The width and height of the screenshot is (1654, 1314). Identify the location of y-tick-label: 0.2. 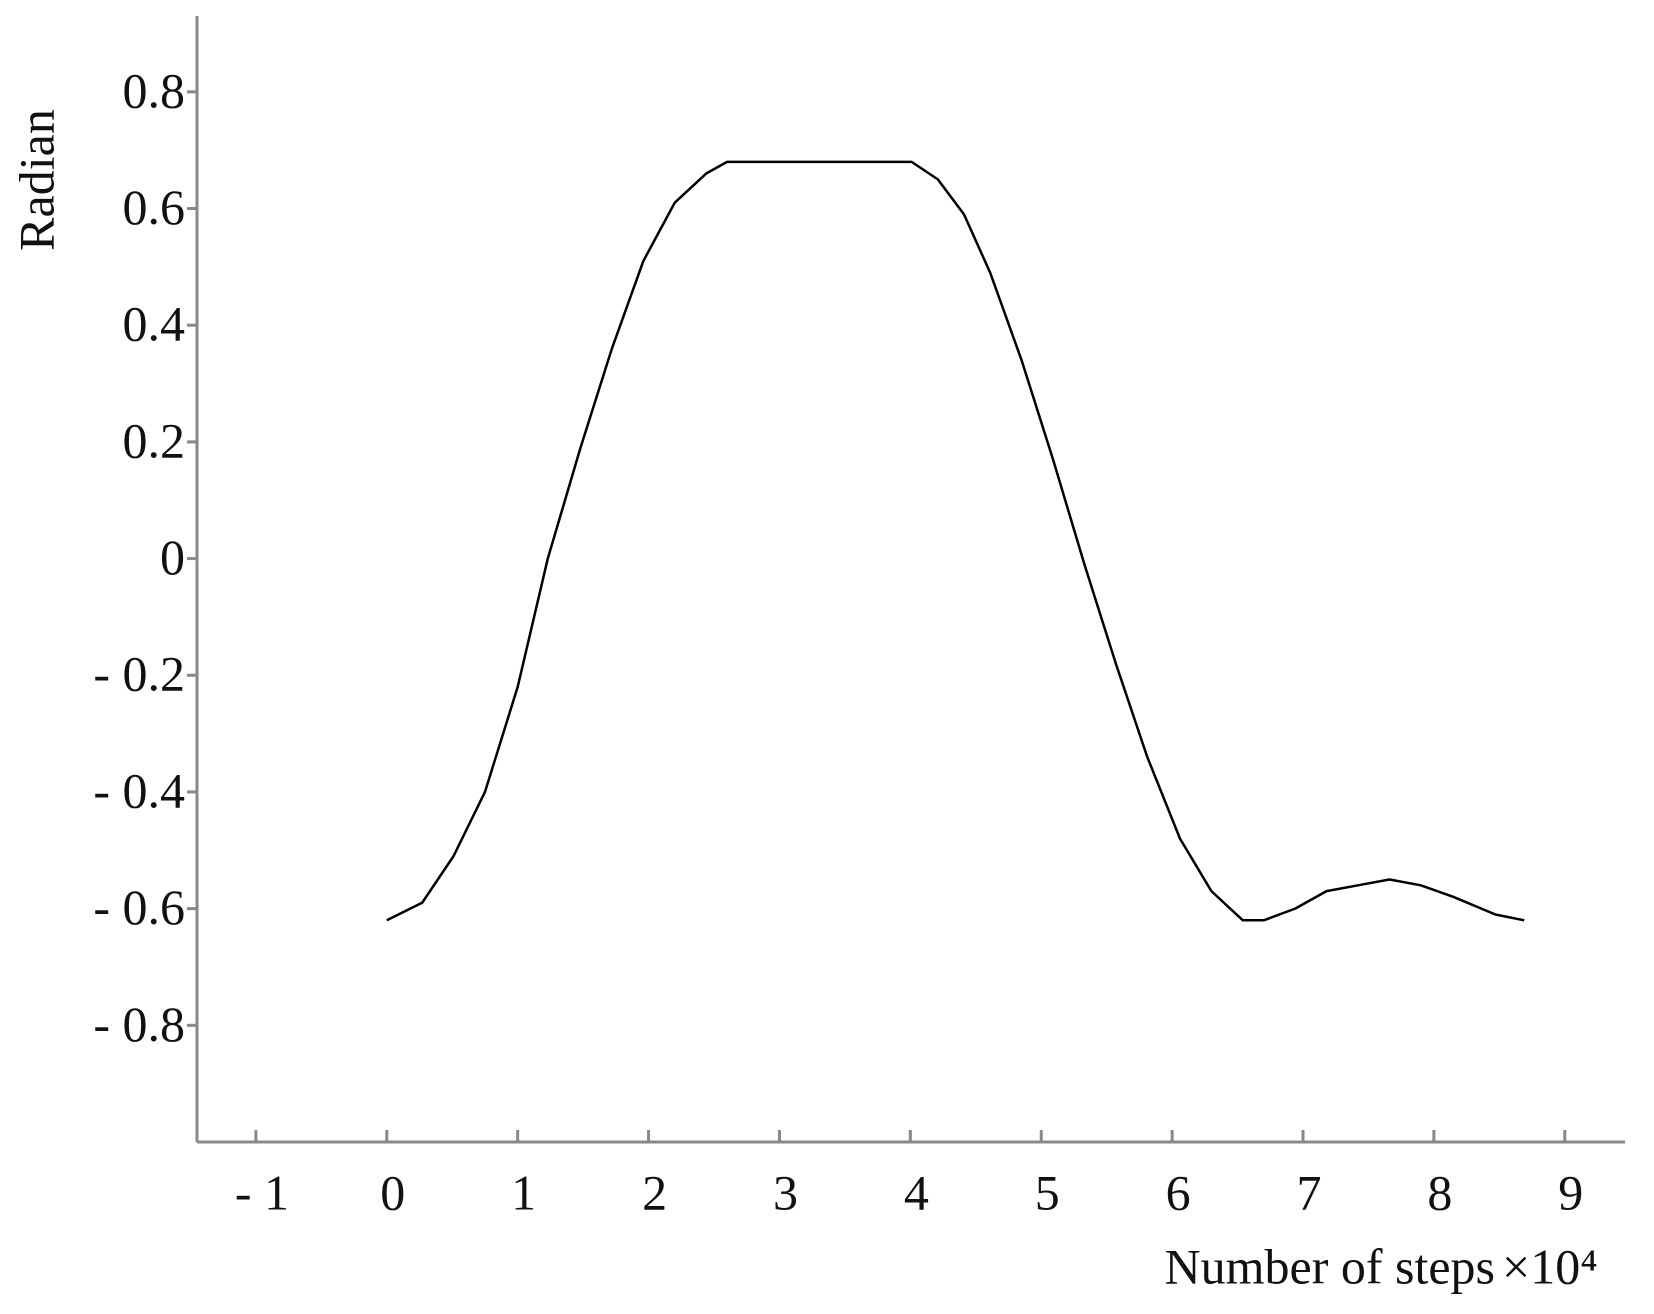
(154, 440).